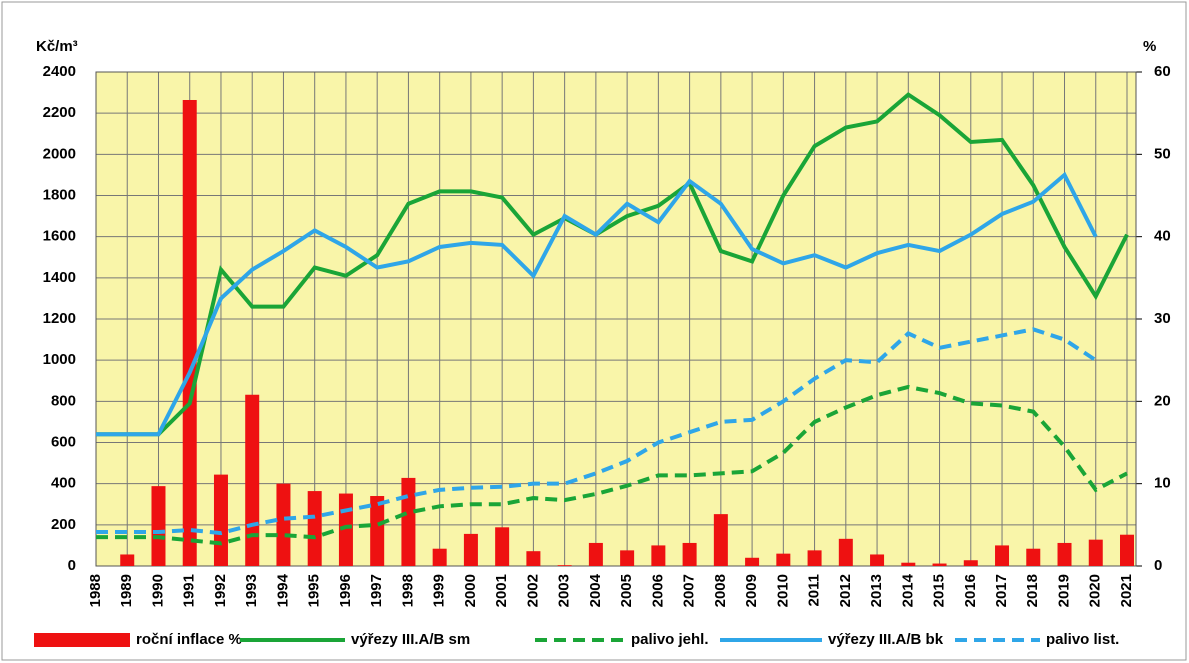 Image resolution: width=1189 pixels, height=663 pixels. Describe the element at coordinates (59, 112) in the screenshot. I see `y-tick-label: 2200` at that location.